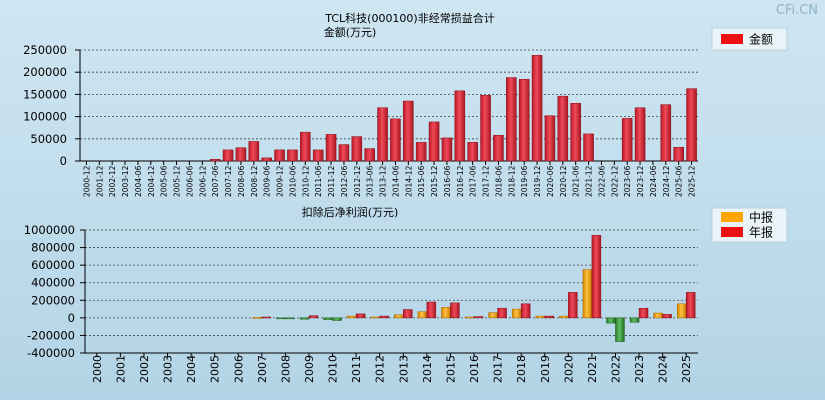  What do you see at coordinates (191, 369) in the screenshot?
I see `chart2-xtick-label: 2004` at bounding box center [191, 369].